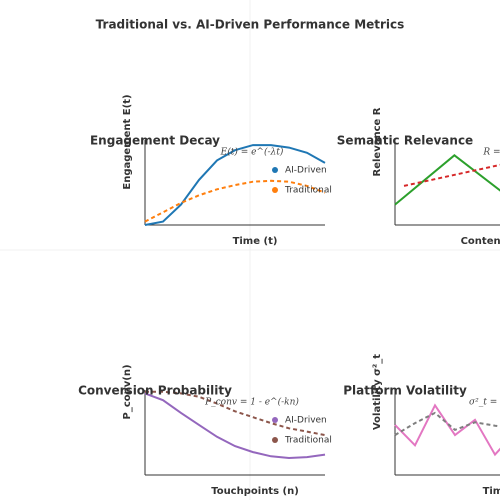  I want to click on y-axis-label: Engagement E(t), so click(127, 141).